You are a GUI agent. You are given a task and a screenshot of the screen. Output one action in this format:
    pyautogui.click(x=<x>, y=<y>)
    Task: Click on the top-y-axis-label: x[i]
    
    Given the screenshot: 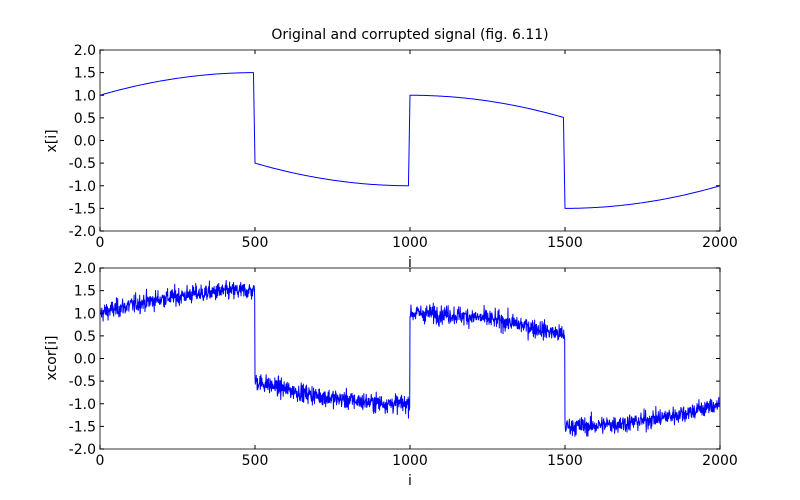 What is the action you would take?
    pyautogui.click(x=52, y=140)
    